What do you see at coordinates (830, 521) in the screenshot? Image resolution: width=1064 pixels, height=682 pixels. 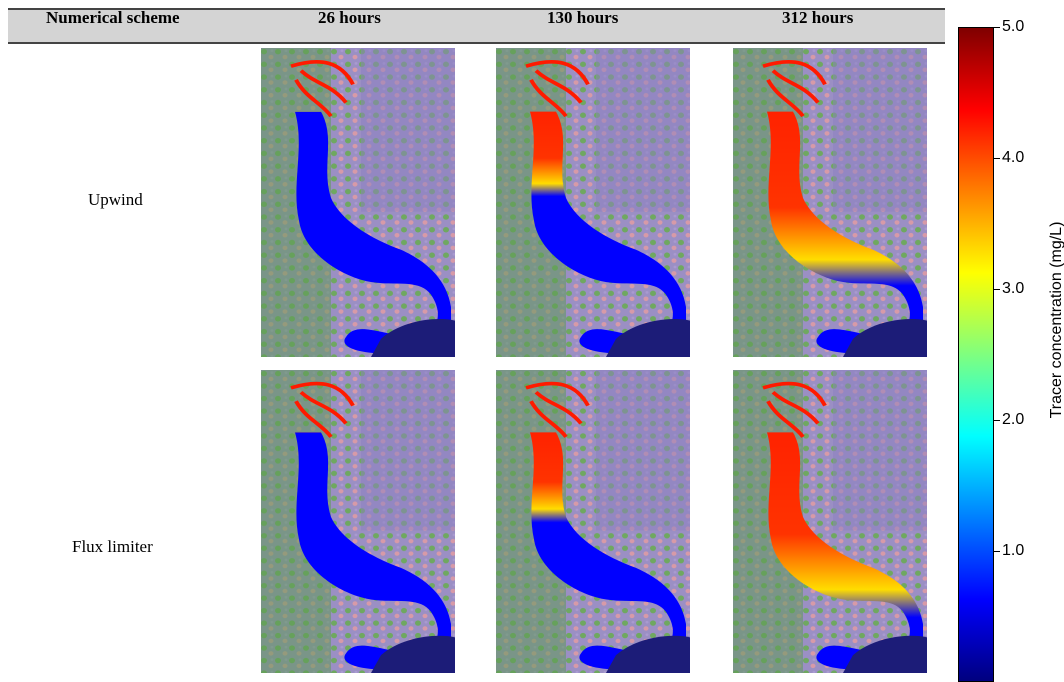 I see `map-panel-flux-limiter-312-hours` at bounding box center [830, 521].